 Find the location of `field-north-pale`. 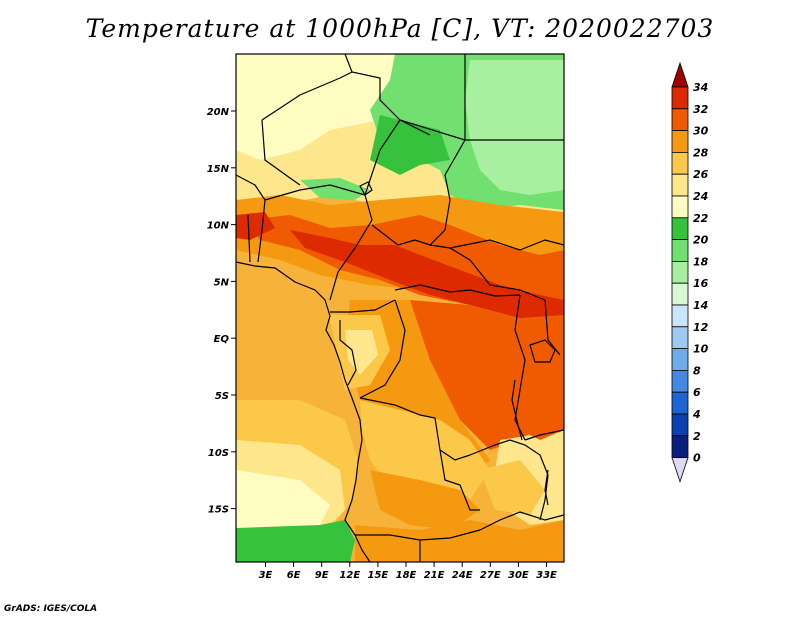

field-north-pale is located at coordinates (328, 107).